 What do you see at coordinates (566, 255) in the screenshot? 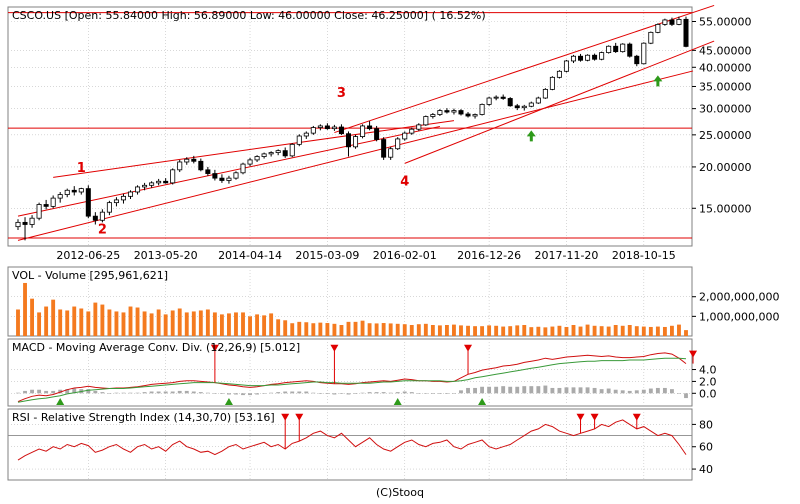
I see `x-tick-label: 2017-11-20` at bounding box center [566, 255].